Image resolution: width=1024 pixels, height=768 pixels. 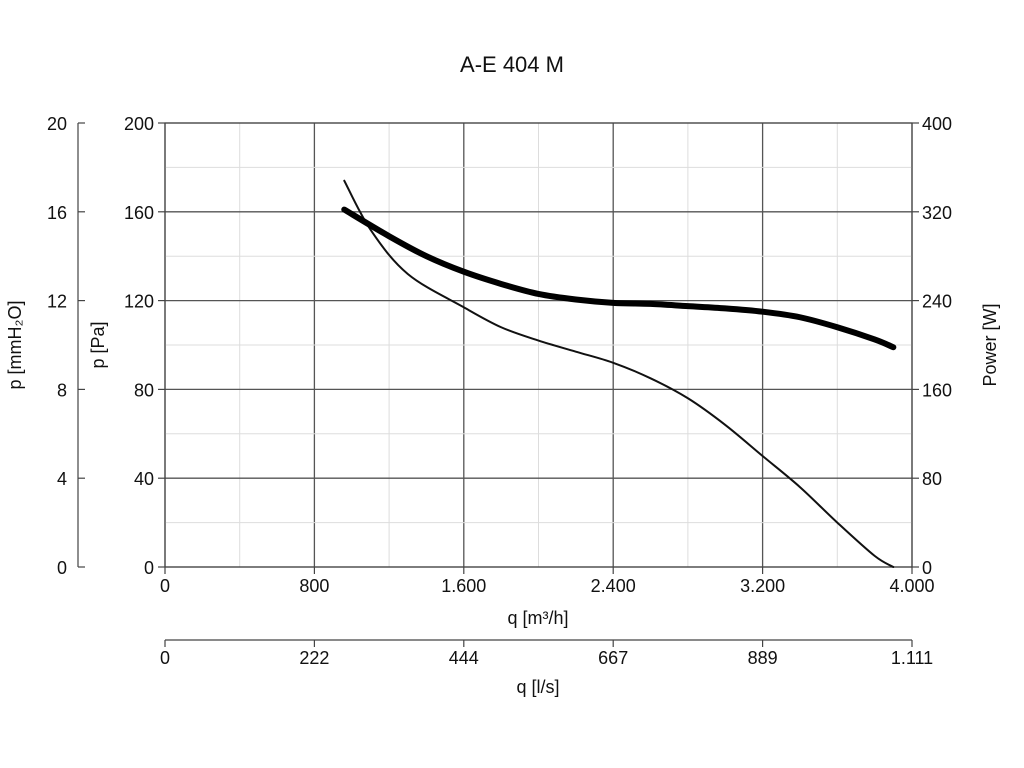 I want to click on y-inner-tick-label: 160, so click(x=139, y=213).